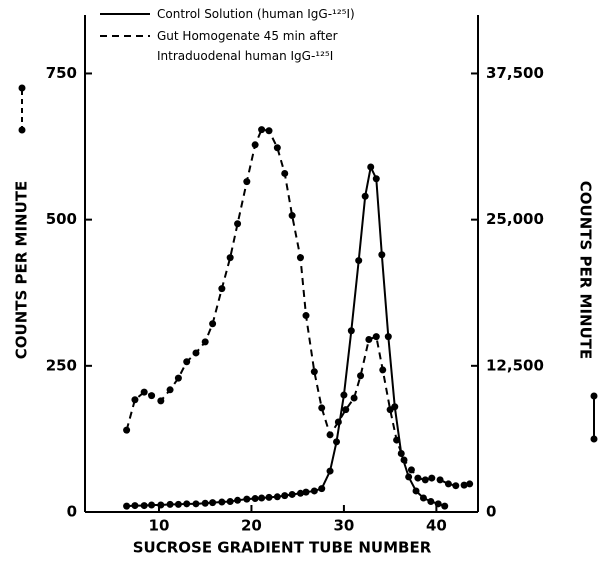 Image resolution: width=605 pixels, height=563 pixels. I want to click on y-tick-label: 500, so click(61, 219).